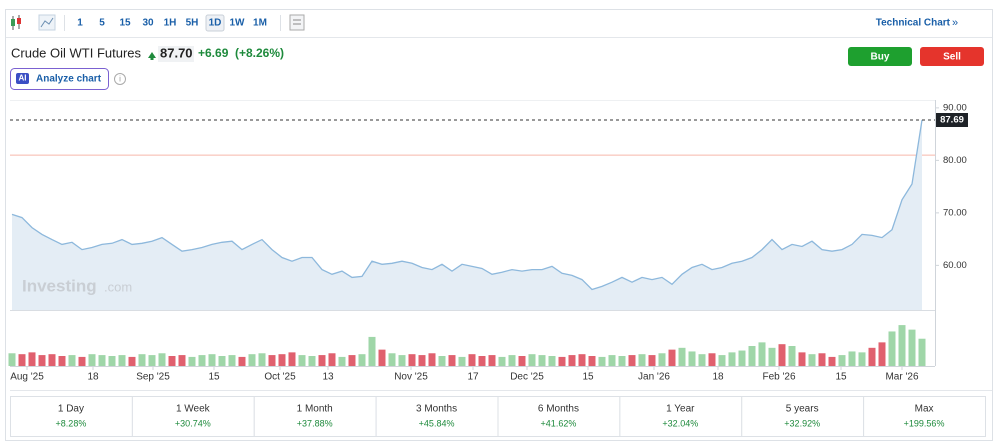 The image size is (999, 442). Describe the element at coordinates (118, 286) in the screenshot. I see `watermark-suffix: .com` at that location.